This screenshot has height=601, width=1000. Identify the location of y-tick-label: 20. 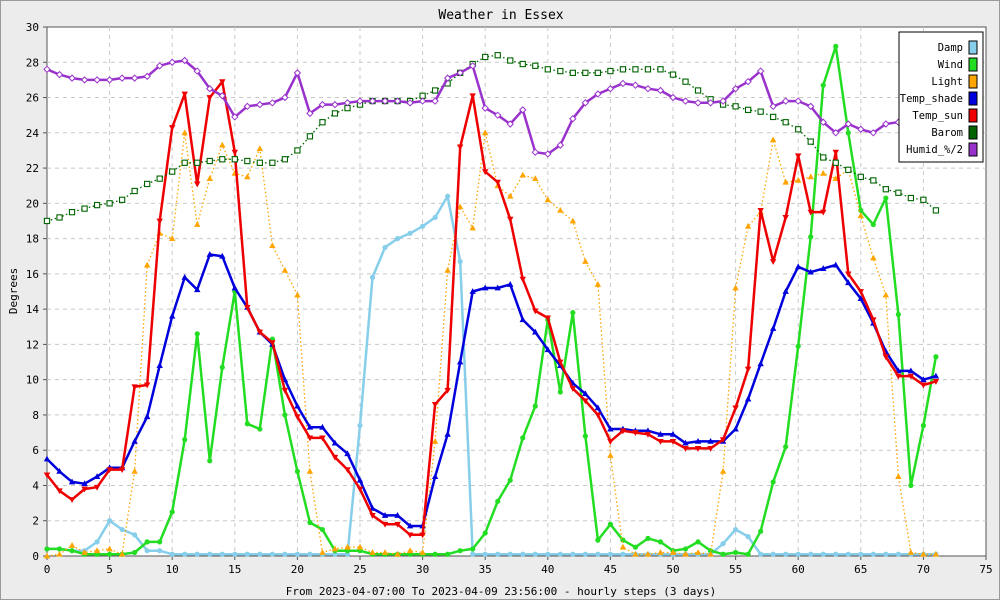
(32, 203).